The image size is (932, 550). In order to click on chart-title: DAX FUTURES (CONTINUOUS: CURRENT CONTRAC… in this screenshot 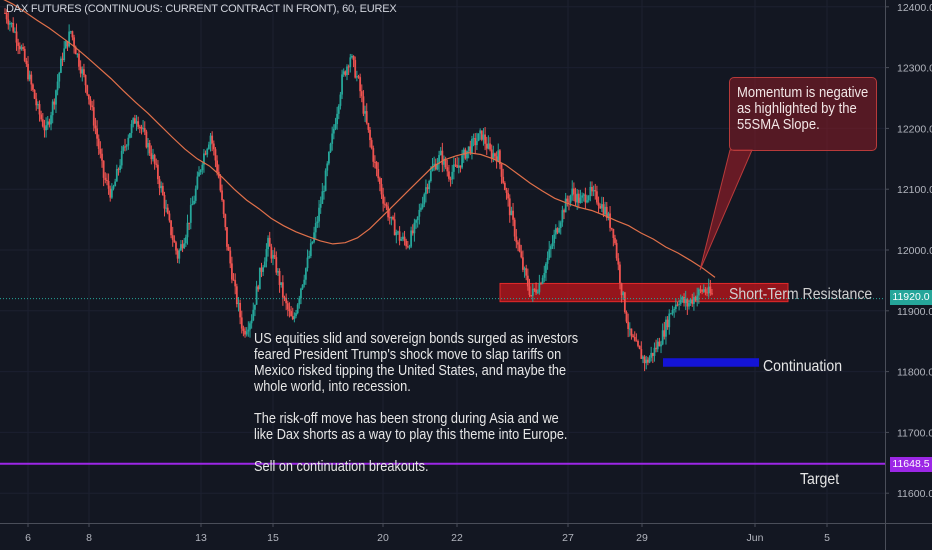, I will do `click(201, 9)`.